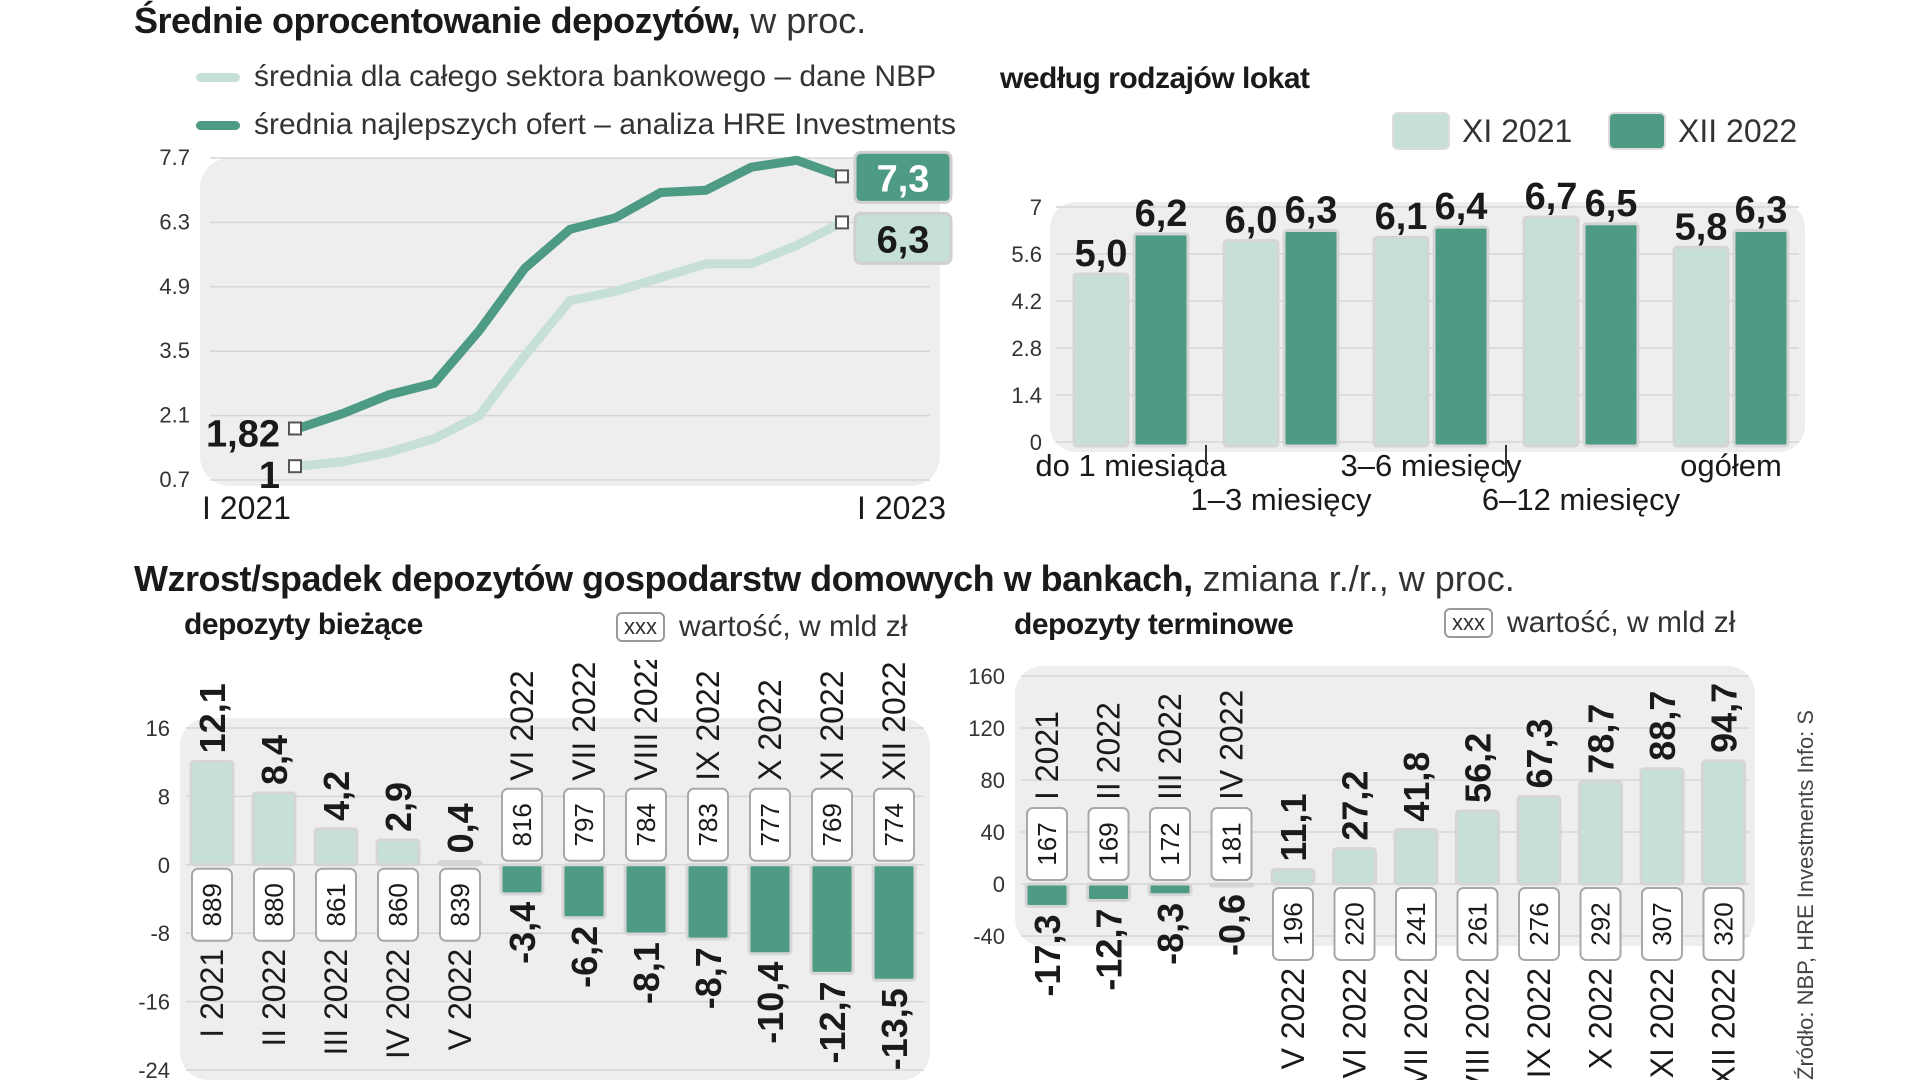 The height and width of the screenshot is (1080, 1920). What do you see at coordinates (1478, 1024) in the screenshot?
I see `term-category-label: VIII 2022` at bounding box center [1478, 1024].